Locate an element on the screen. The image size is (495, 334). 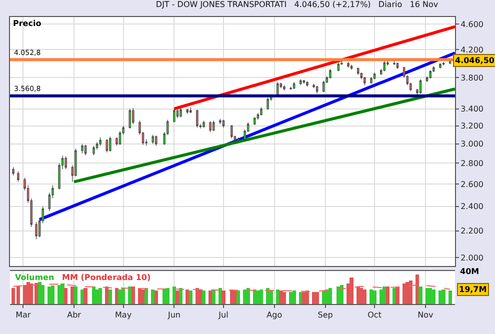
y-tick-label: 3.000 is located at coordinates (472, 144).